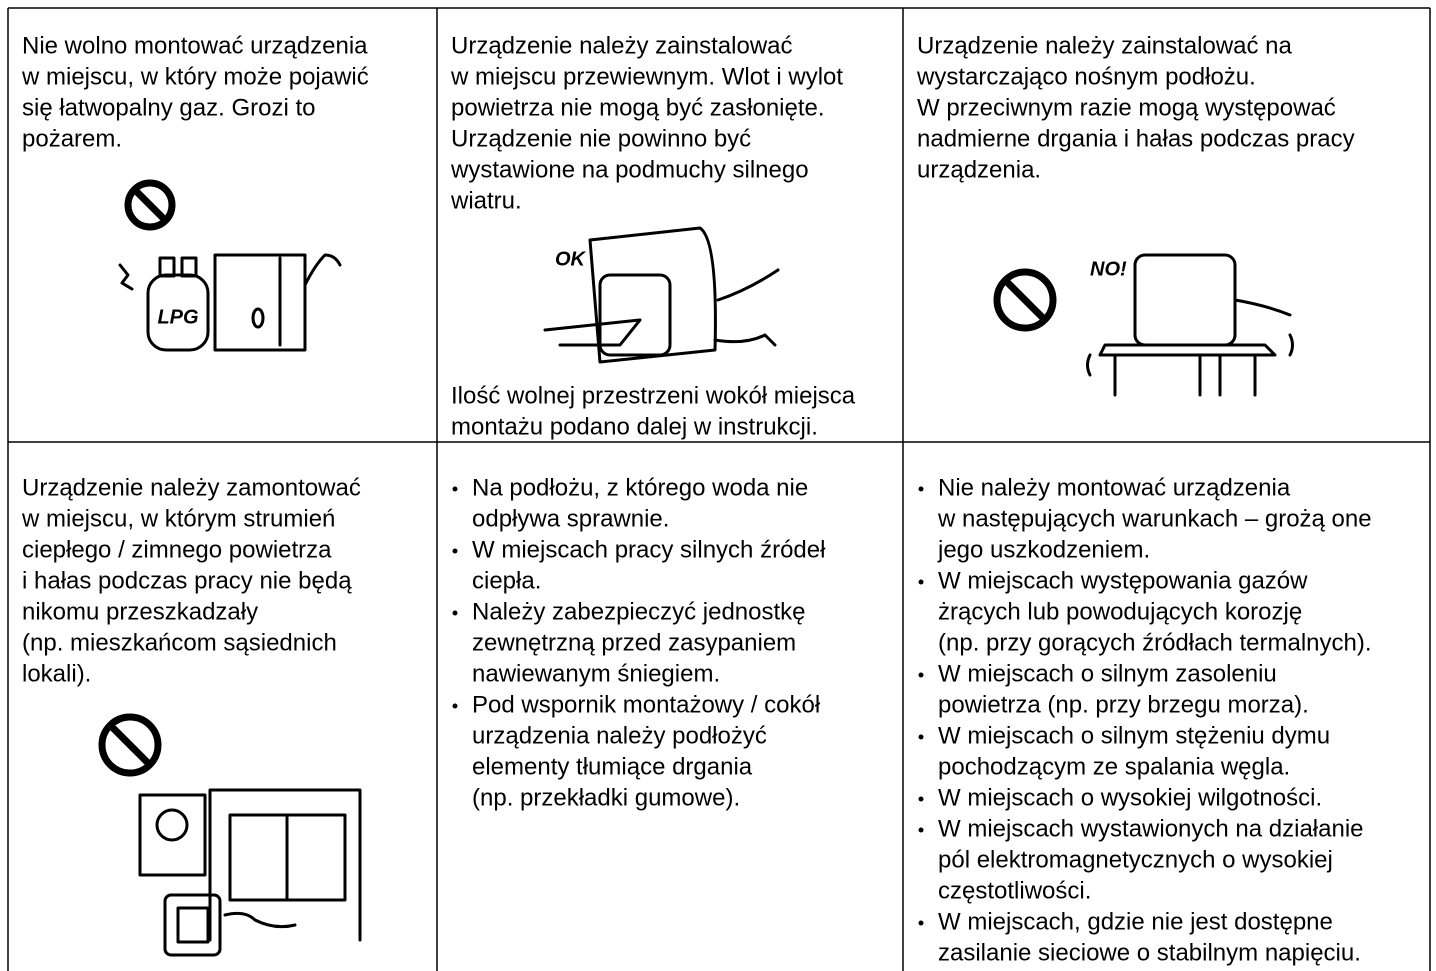 The height and width of the screenshot is (971, 1436). Describe the element at coordinates (1130, 797) in the screenshot. I see `list-item-text: W miejscach o wysokiej wilgotności.` at that location.